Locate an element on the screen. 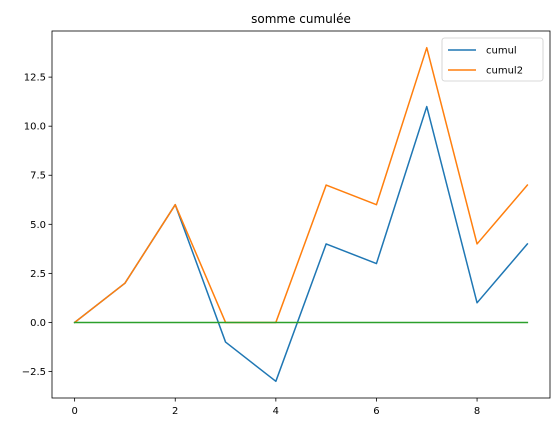 Image resolution: width=559 pixels, height=435 pixels. y-tick-label: 2.5 is located at coordinates (38, 274).